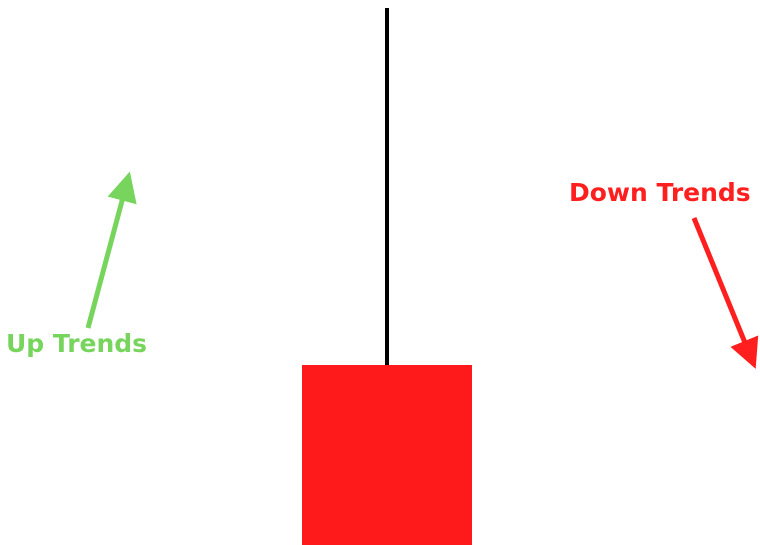  What do you see at coordinates (77, 343) in the screenshot?
I see `up-trends-label: Up Trends` at bounding box center [77, 343].